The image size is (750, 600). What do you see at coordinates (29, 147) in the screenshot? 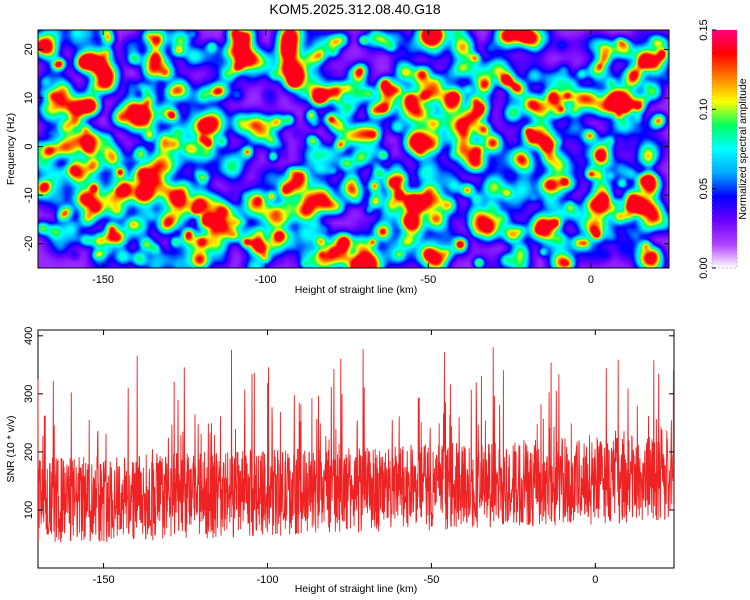
I see `y-tick-label: 0` at bounding box center [29, 147].